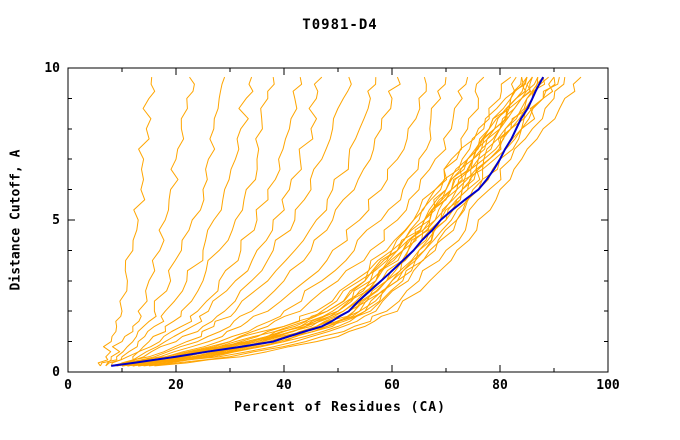  Describe the element at coordinates (176, 385) in the screenshot. I see `x-tick-label: 20` at that location.